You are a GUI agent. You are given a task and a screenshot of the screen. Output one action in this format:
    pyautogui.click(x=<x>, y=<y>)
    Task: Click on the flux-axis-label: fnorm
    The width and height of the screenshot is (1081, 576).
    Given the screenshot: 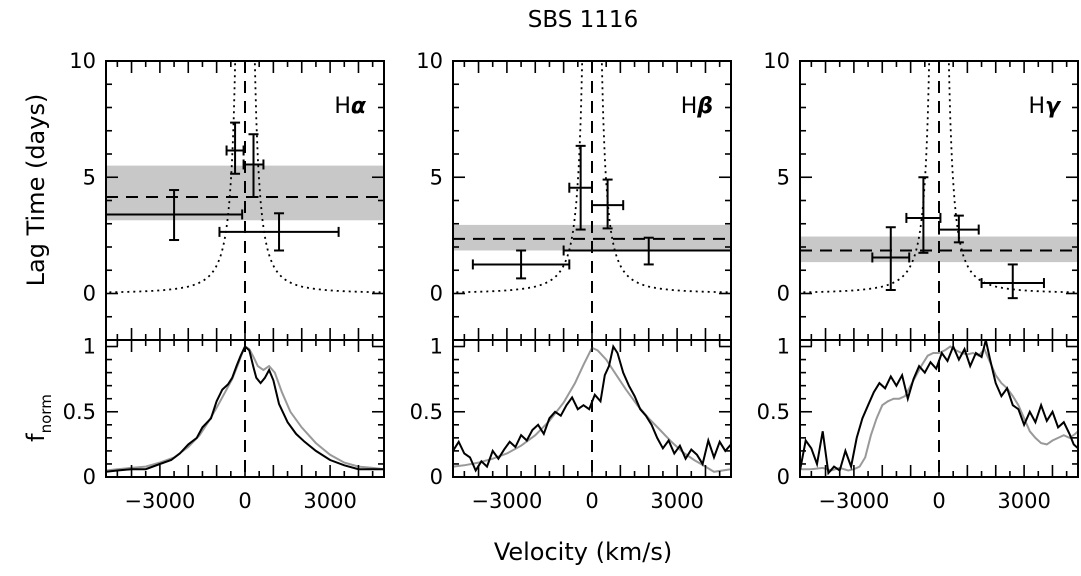 What is the action you would take?
    pyautogui.click(x=38, y=418)
    